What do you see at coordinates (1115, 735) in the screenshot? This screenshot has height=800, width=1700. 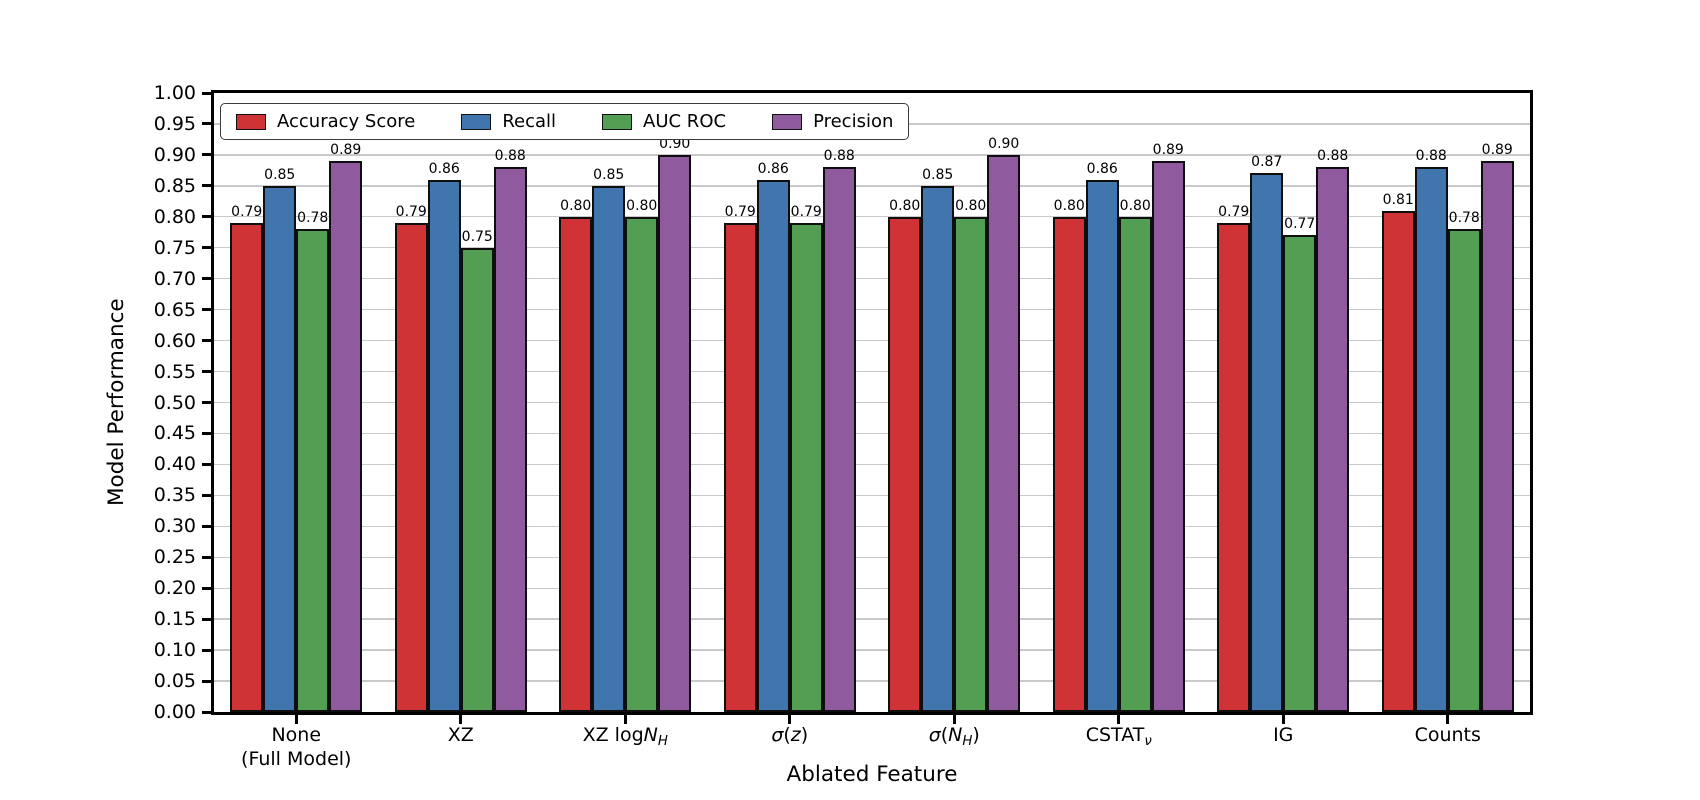 I see `x-tick-label-segment: CSTAT` at bounding box center [1115, 735].